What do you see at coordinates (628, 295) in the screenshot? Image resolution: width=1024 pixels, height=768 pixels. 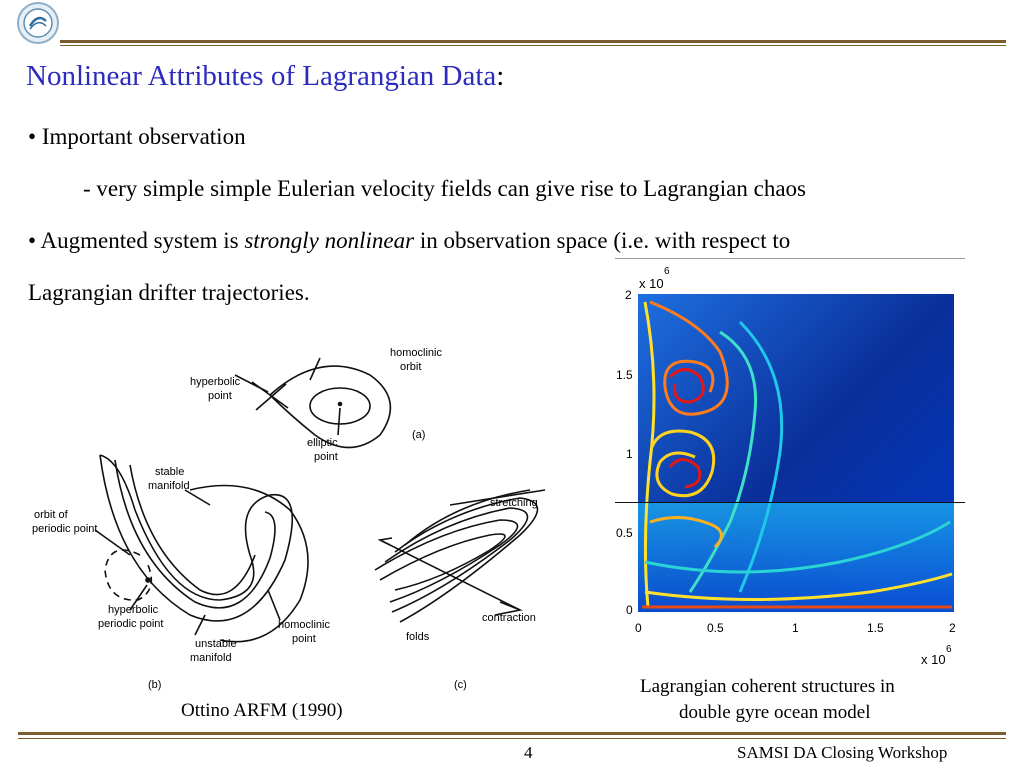 I see `y-tick-0: 2` at bounding box center [628, 295].